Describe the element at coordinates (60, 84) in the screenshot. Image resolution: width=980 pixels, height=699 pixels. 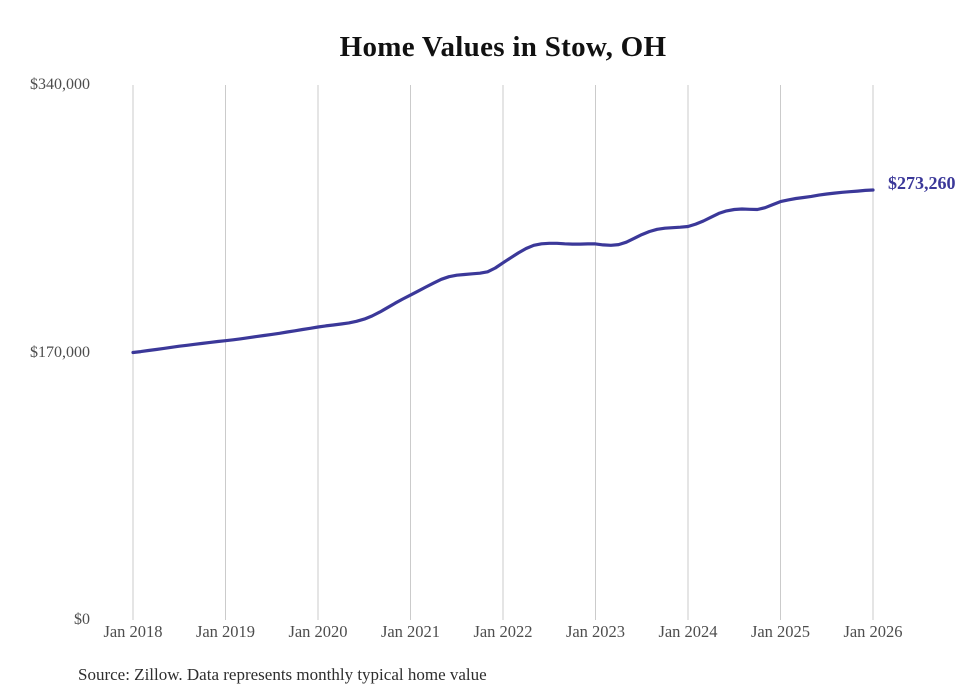
I see `y-axis-tick-label: $340,000` at that location.